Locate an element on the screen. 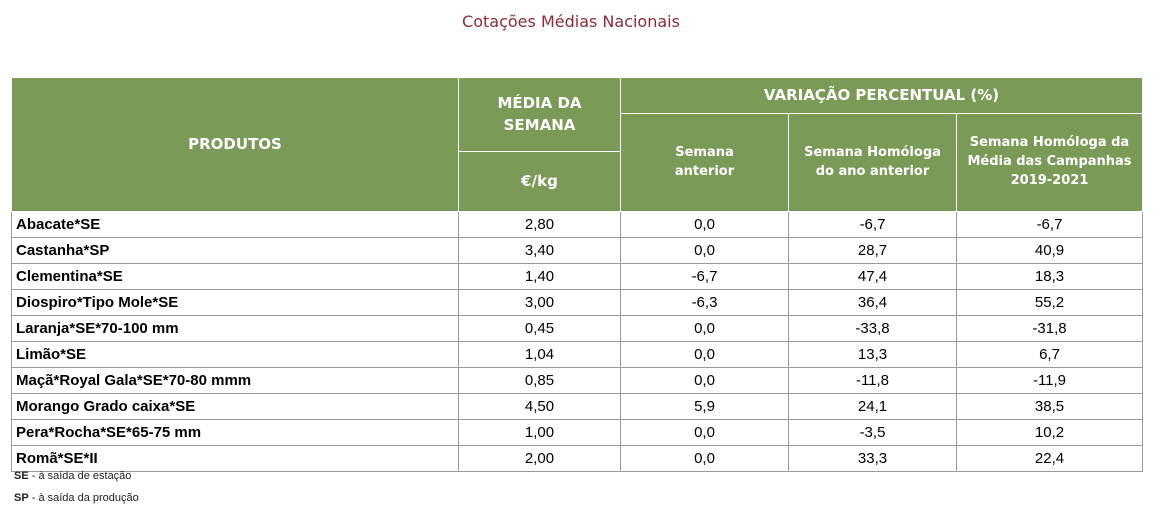 Image resolution: width=1175 pixels, height=517 pixels. homologa-campanhas-value: 55,2 is located at coordinates (1049, 302).